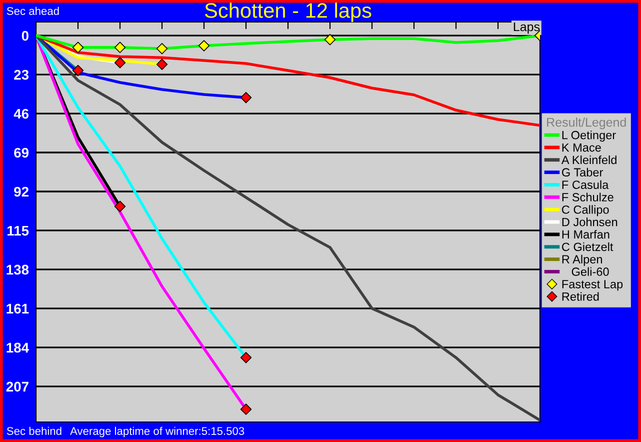 This screenshot has width=641, height=442. What do you see at coordinates (17, 347) in the screenshot?
I see `y-tick-label: 184` at bounding box center [17, 347].